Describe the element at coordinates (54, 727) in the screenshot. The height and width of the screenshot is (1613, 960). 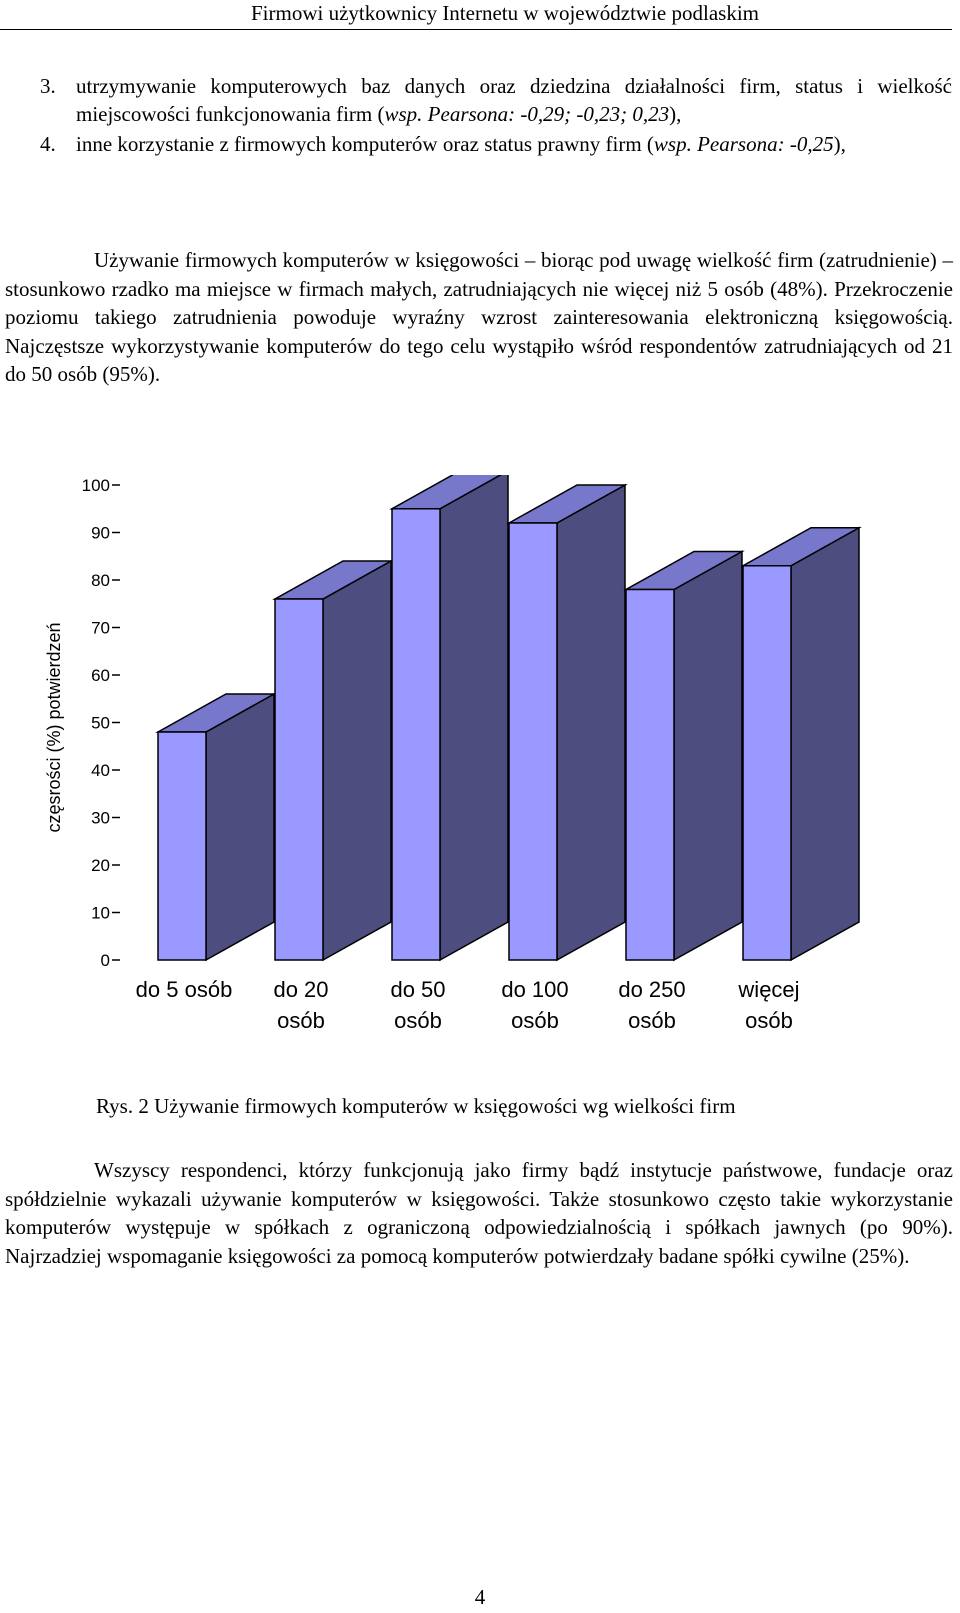
I see `y-axis-label: częsrości (%) potwierdzeń` at that location.